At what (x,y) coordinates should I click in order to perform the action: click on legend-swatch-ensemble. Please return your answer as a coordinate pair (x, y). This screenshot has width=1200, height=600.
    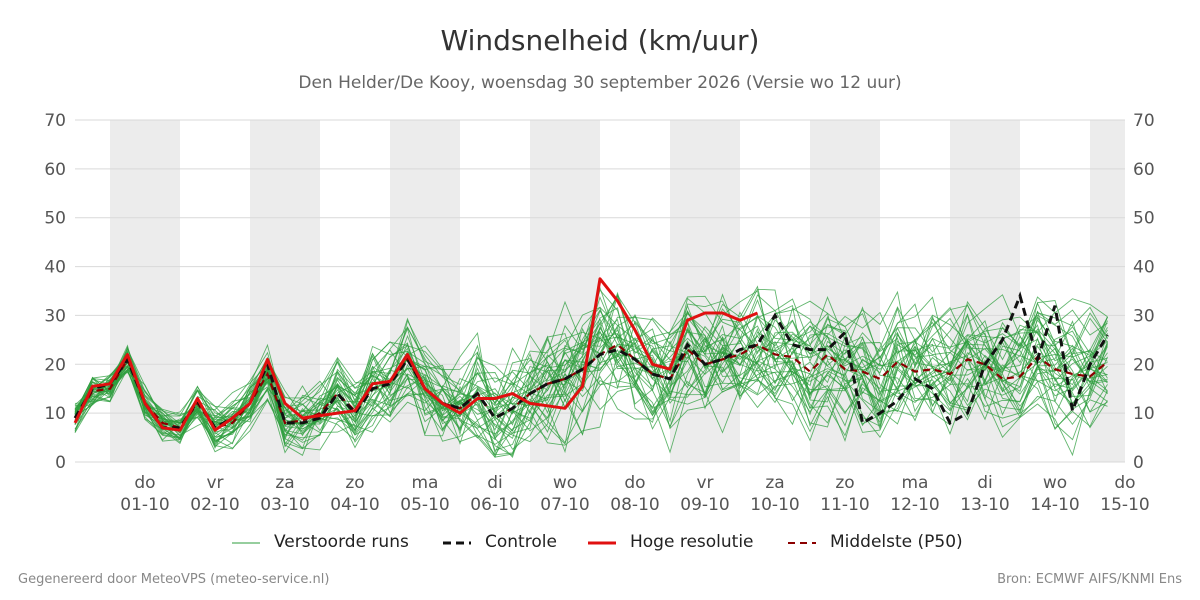
    Looking at the image, I should click on (247, 542).